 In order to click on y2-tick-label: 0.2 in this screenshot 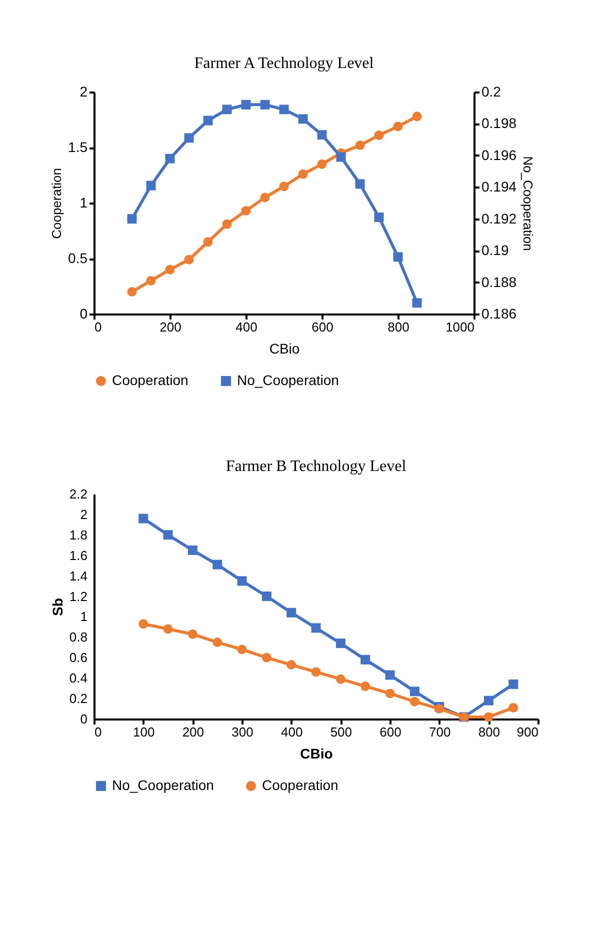, I will do `click(492, 92)`.